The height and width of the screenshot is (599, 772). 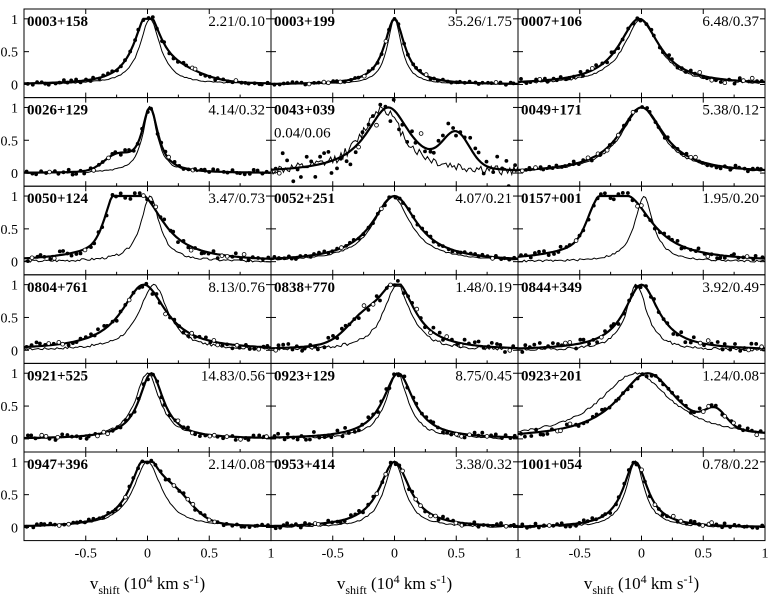 I want to click on panel-ratio-label: 0.04/0.06, so click(x=302, y=134).